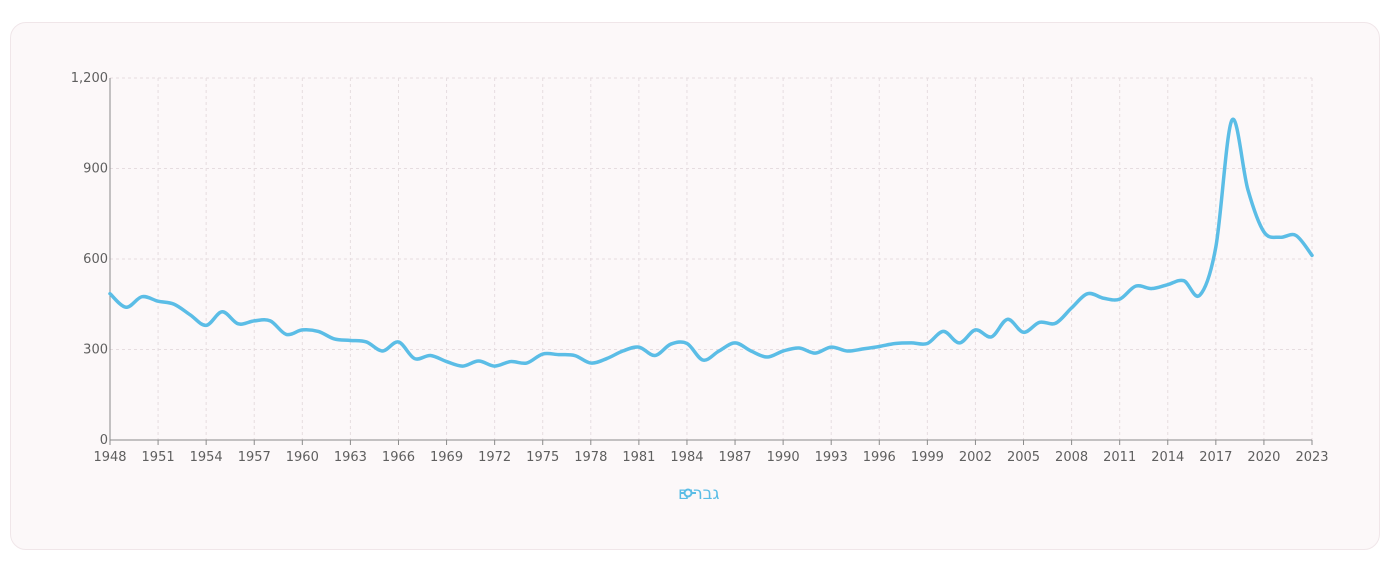 The width and height of the screenshot is (1400, 572). I want to click on x-tick-label-0: 1948, so click(109, 457).